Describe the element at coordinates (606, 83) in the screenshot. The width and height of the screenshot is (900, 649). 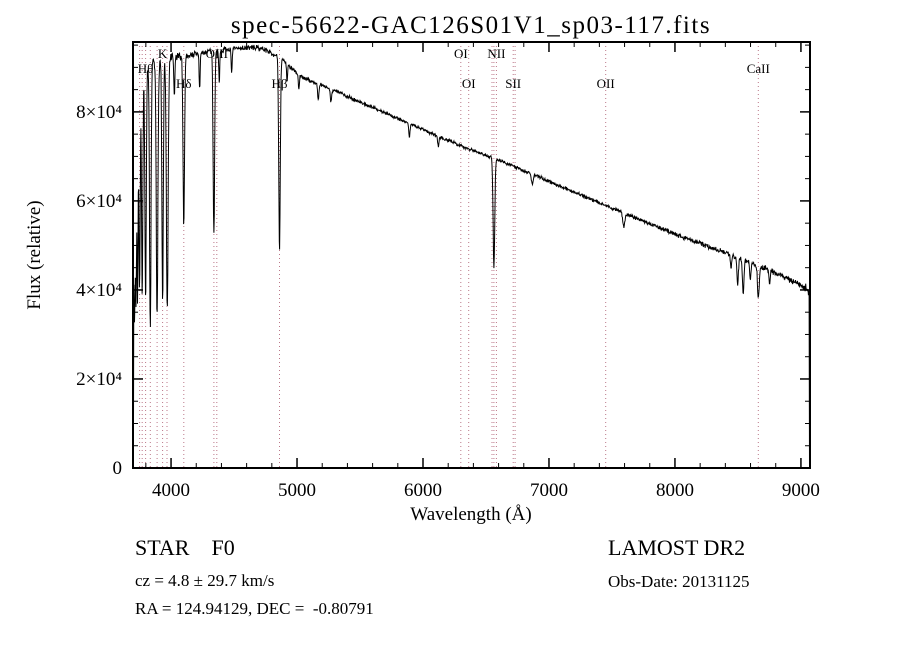
I see `spectral-line-label: OII` at that location.